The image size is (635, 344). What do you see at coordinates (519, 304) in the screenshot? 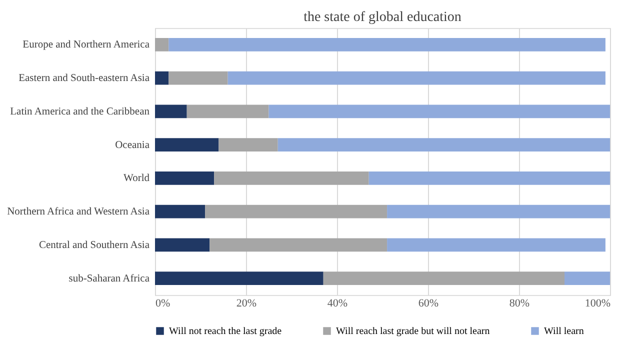
I see `x-tick-label: 80%` at bounding box center [519, 304].